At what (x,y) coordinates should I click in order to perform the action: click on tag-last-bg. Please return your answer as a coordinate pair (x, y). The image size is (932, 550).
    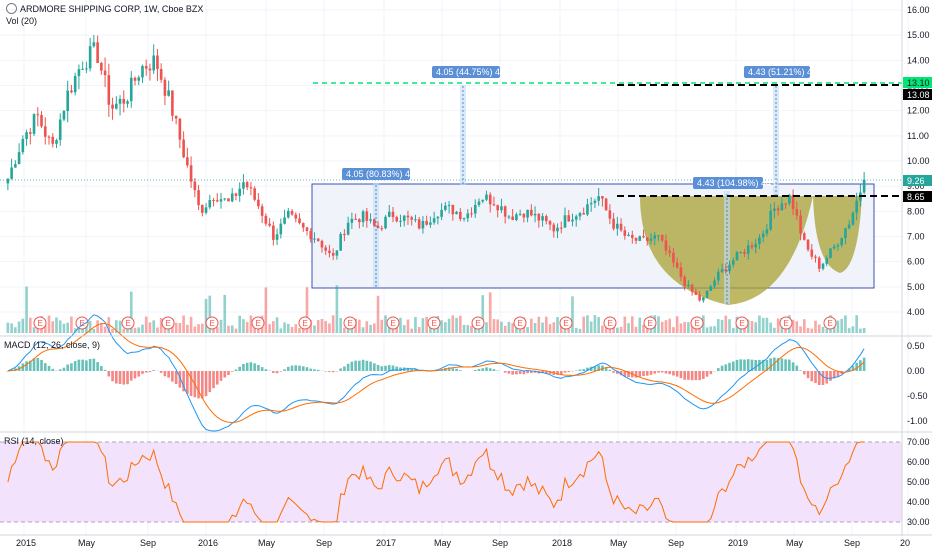
    Looking at the image, I should click on (917, 180).